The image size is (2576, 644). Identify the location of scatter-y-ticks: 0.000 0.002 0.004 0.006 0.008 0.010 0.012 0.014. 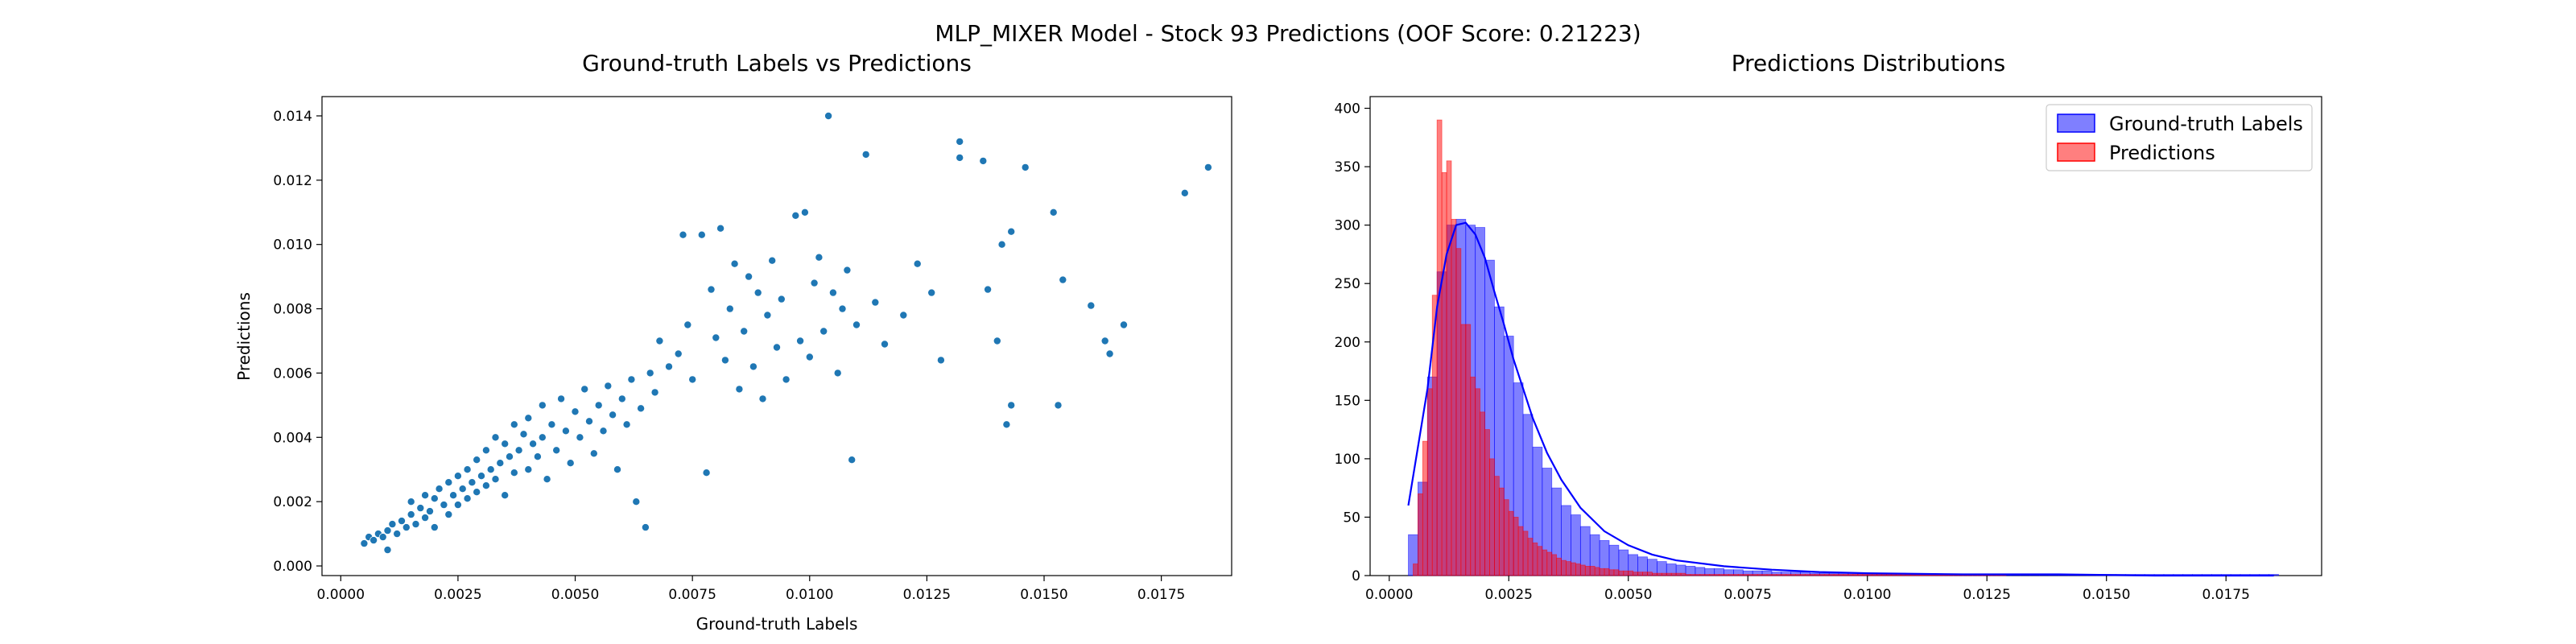
(297, 342).